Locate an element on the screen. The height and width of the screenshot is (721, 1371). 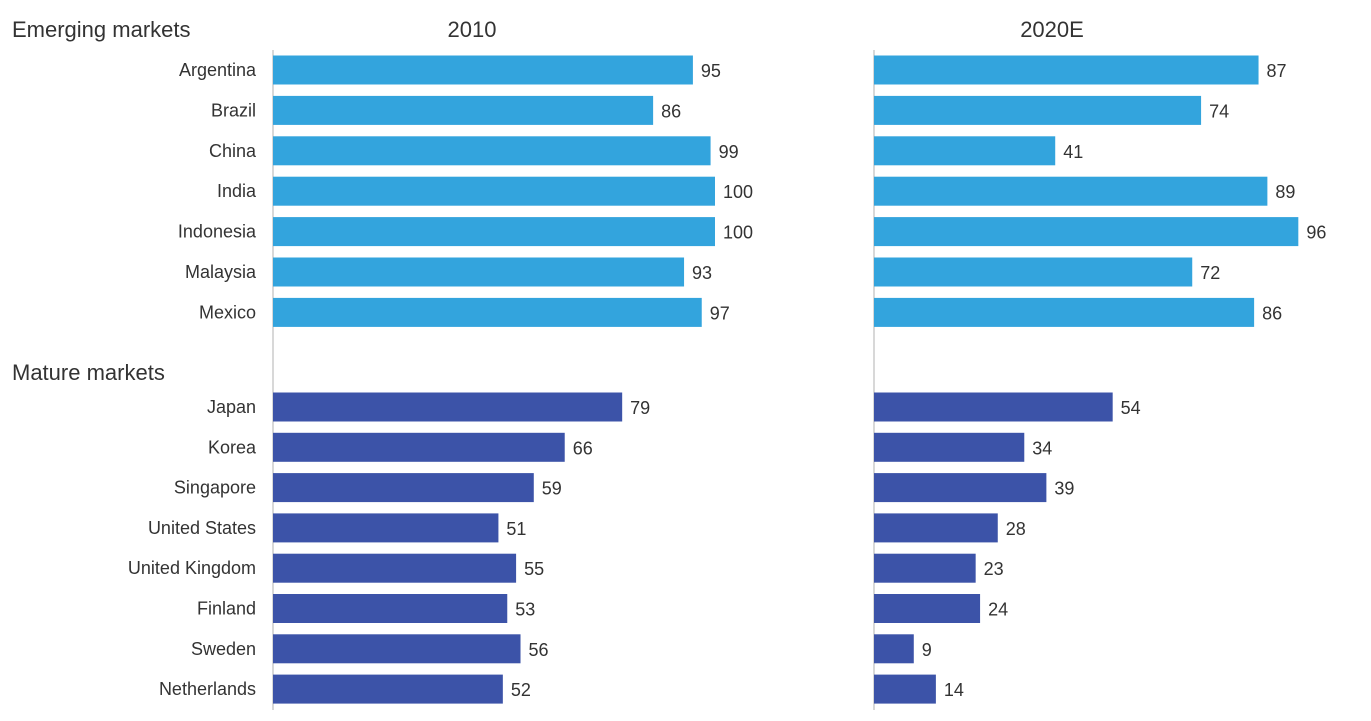
category-label: Brazil is located at coordinates (233, 110).